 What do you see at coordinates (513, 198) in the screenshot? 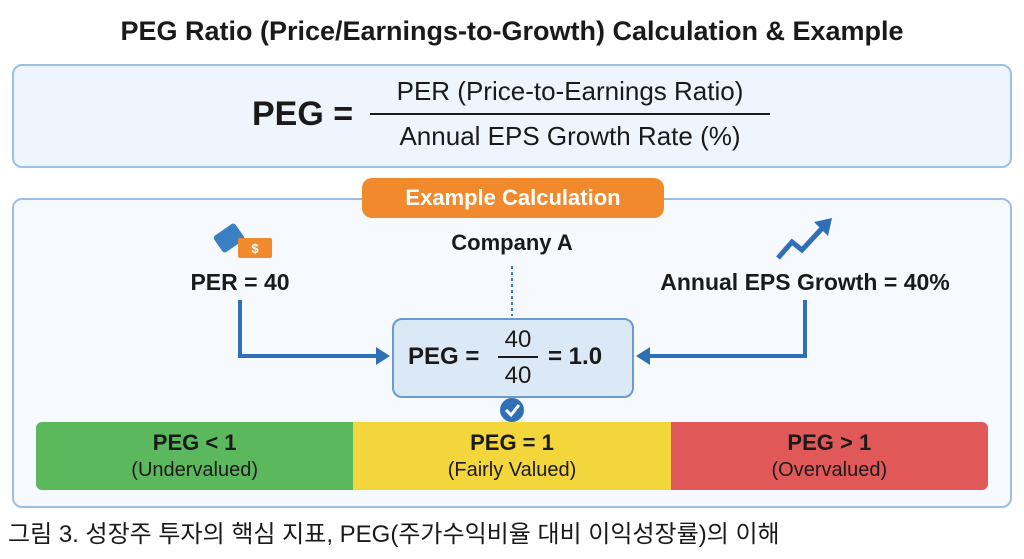
I see `example-label: Example Calculation` at bounding box center [513, 198].